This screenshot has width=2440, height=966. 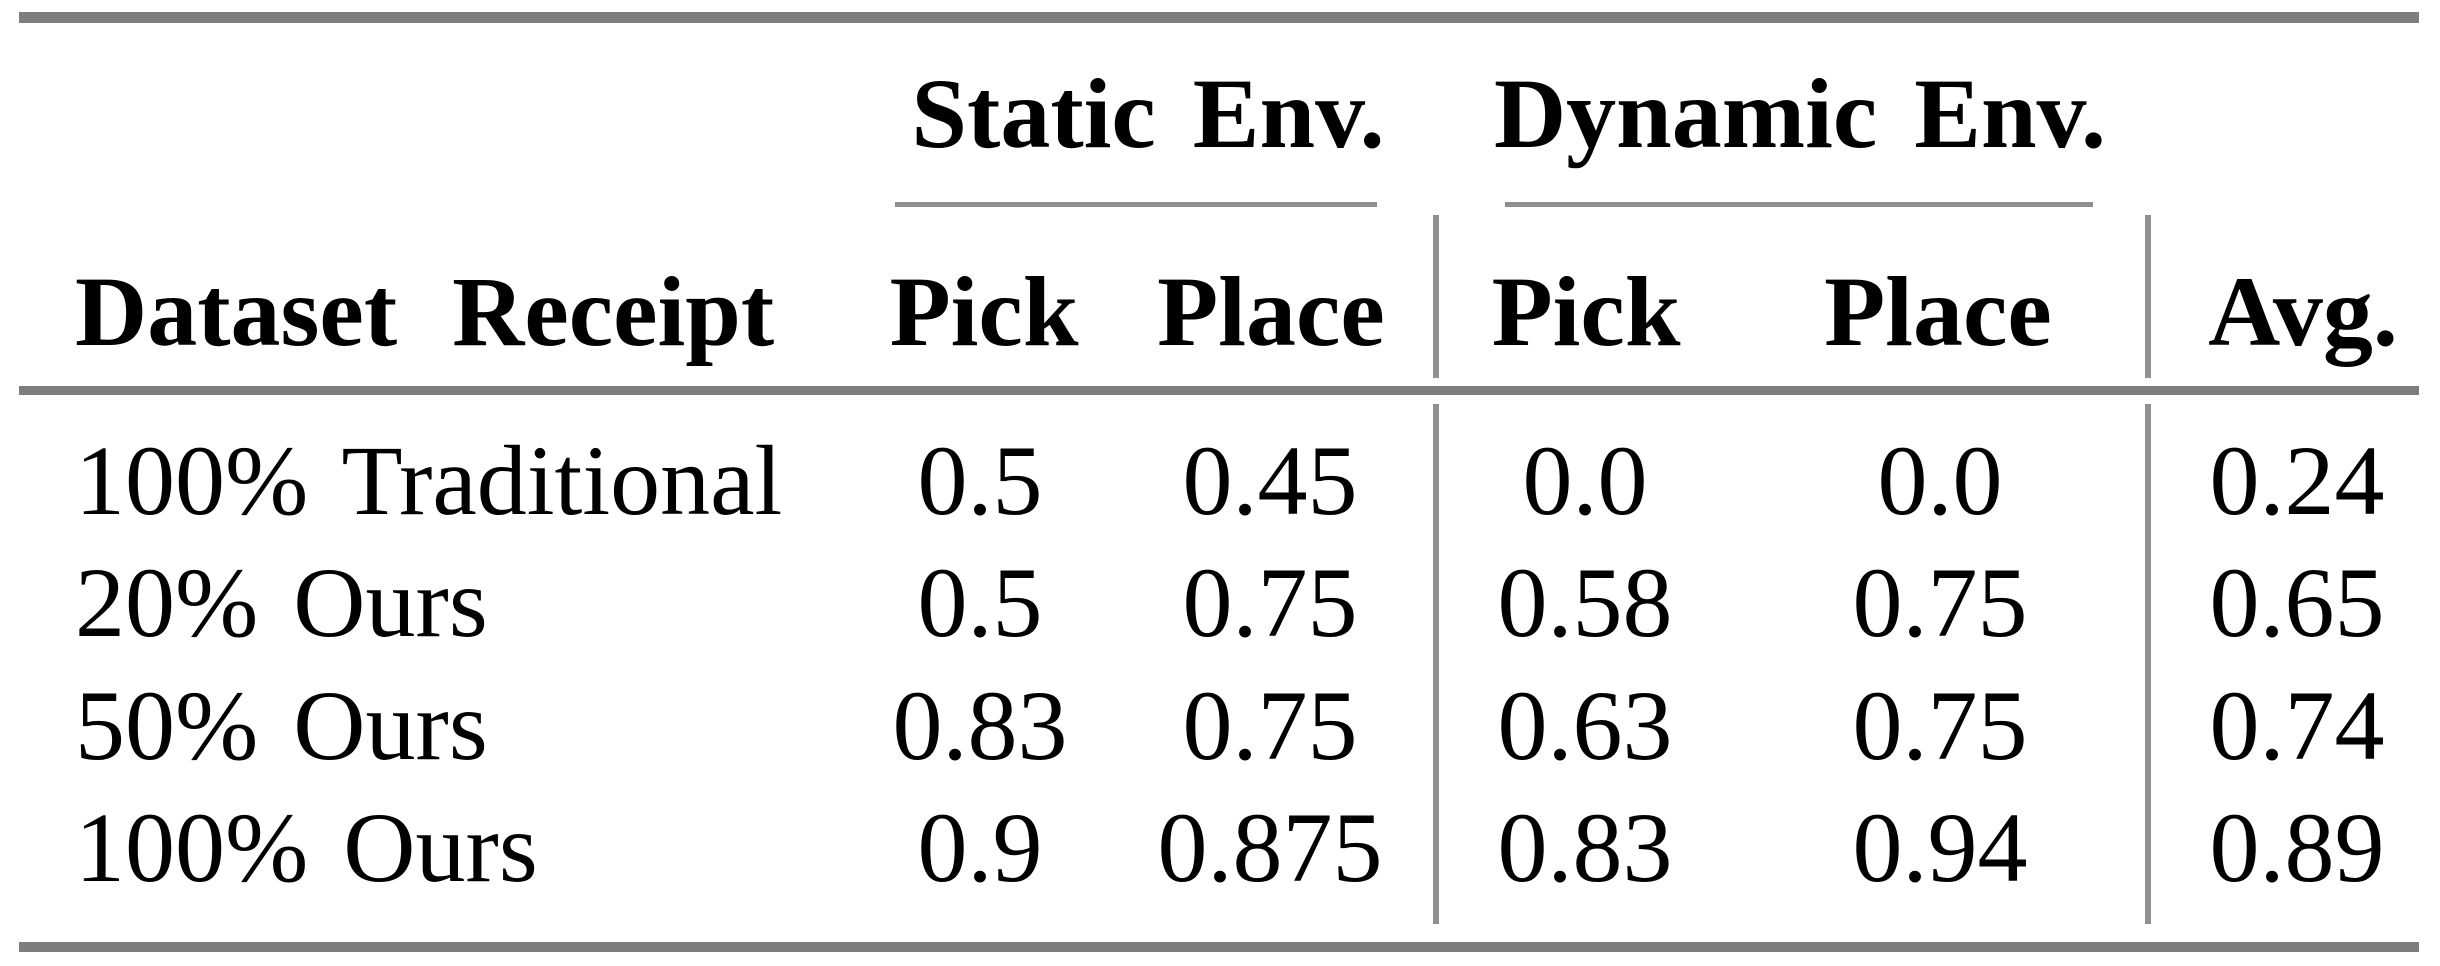 I want to click on mid-rule, so click(x=1219, y=390).